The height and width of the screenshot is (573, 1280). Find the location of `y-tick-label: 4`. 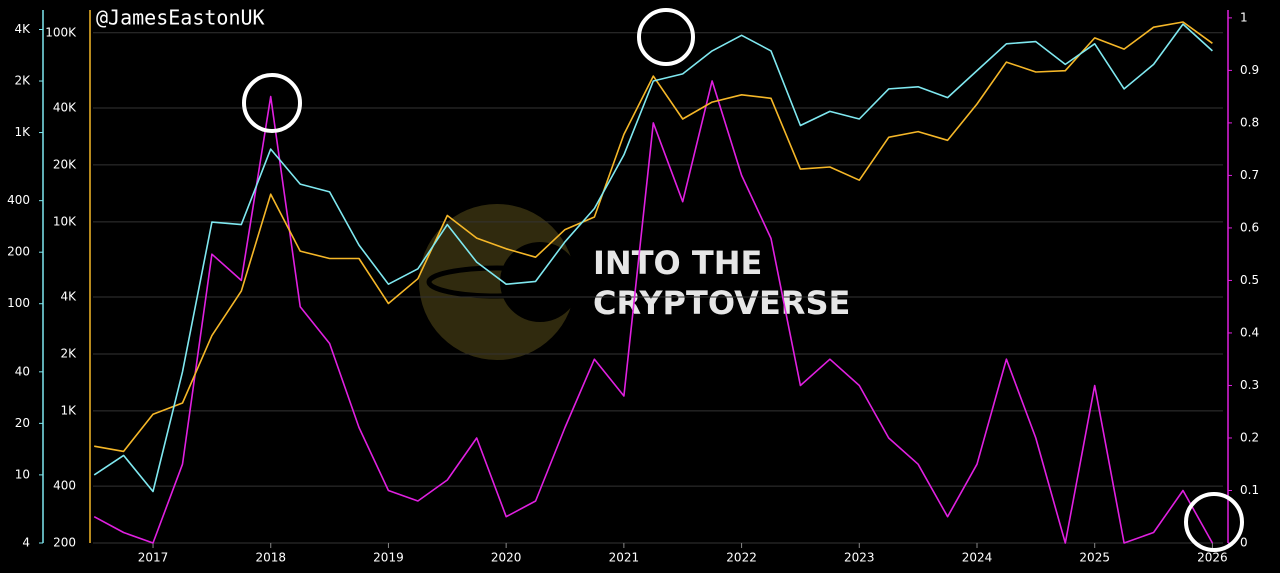

y-tick-label: 4 is located at coordinates (26, 543).